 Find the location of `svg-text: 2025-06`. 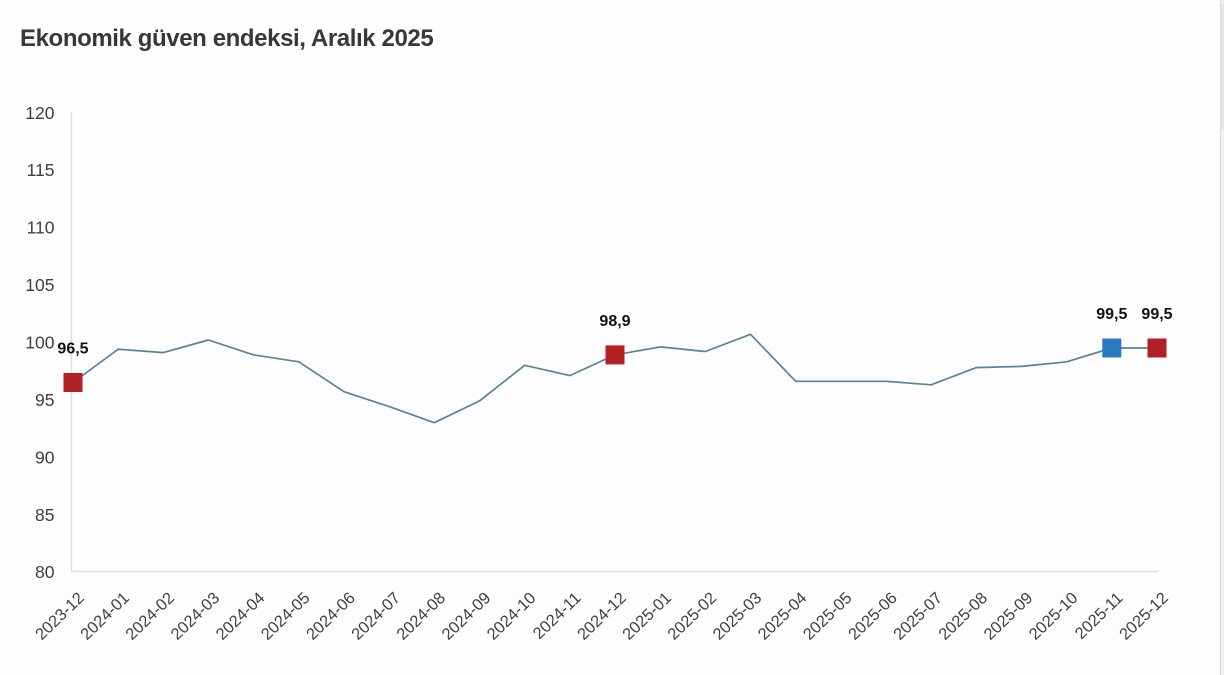

svg-text: 2025-06 is located at coordinates (873, 616).